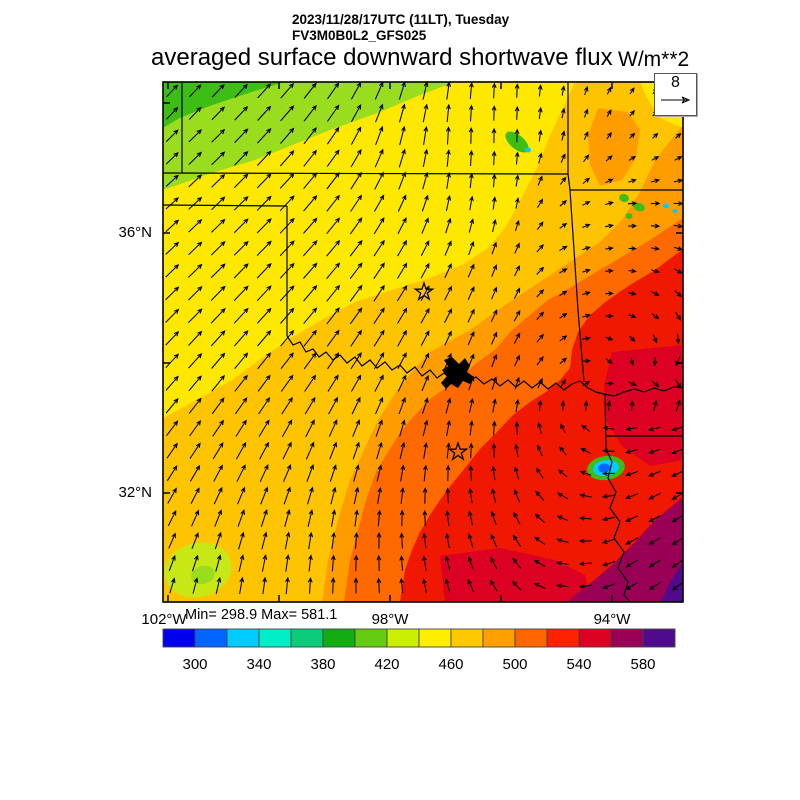  I want to click on colorbar-segment, so click(467, 638).